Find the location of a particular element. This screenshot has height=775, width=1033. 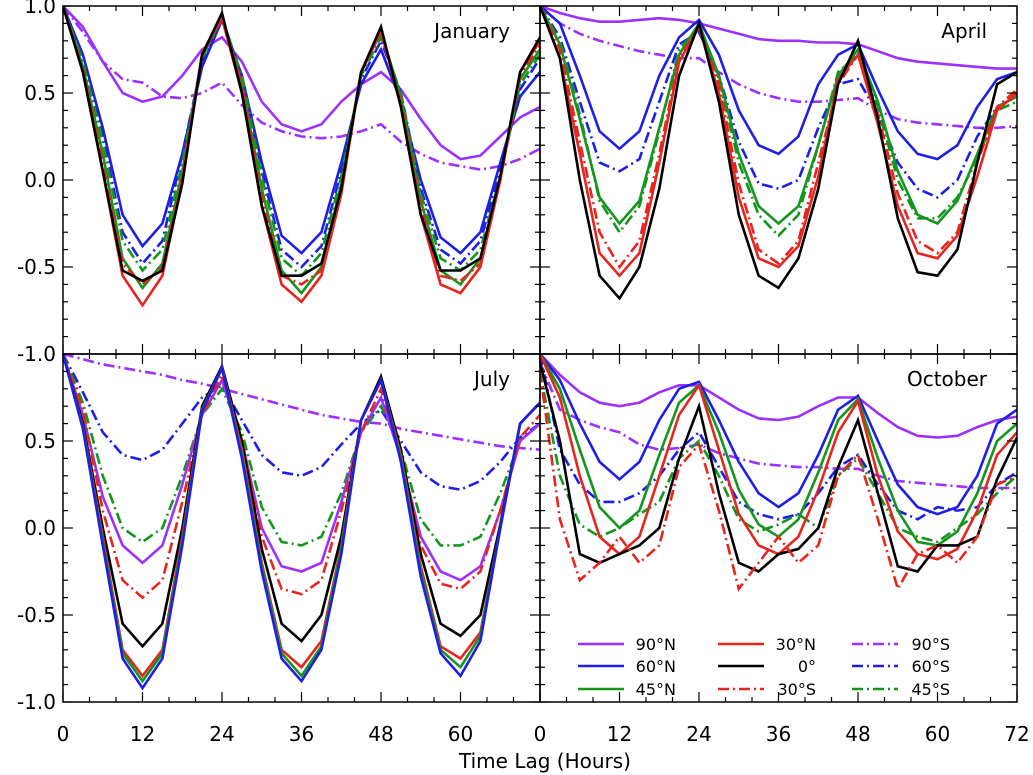

panel-title: January is located at coordinates (471, 31).